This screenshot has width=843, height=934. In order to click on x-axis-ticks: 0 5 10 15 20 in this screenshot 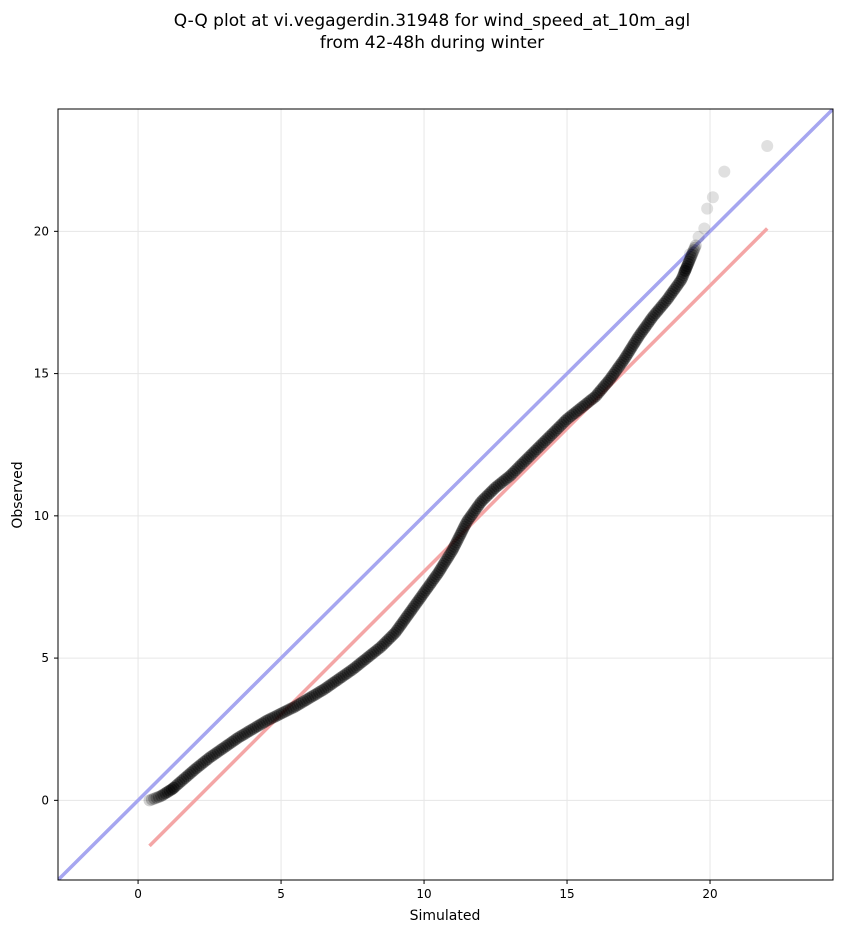, I will do `click(426, 890)`.